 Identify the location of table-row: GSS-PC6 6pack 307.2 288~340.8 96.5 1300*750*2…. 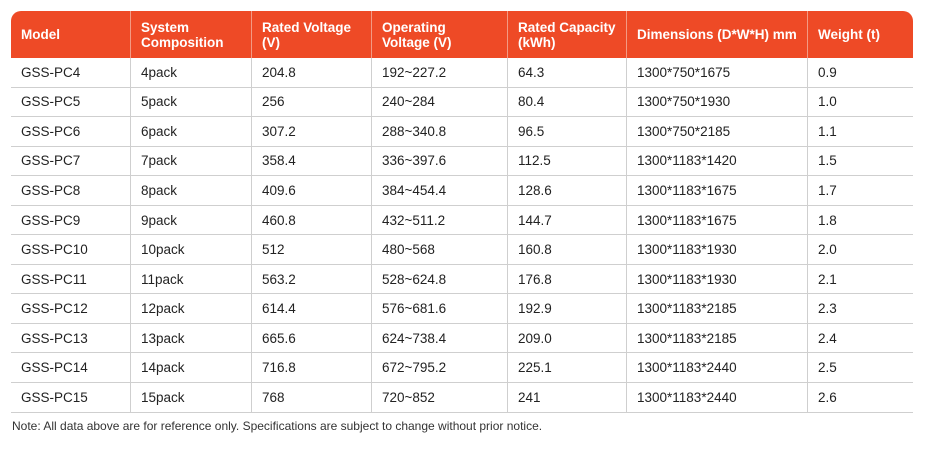
(462, 132).